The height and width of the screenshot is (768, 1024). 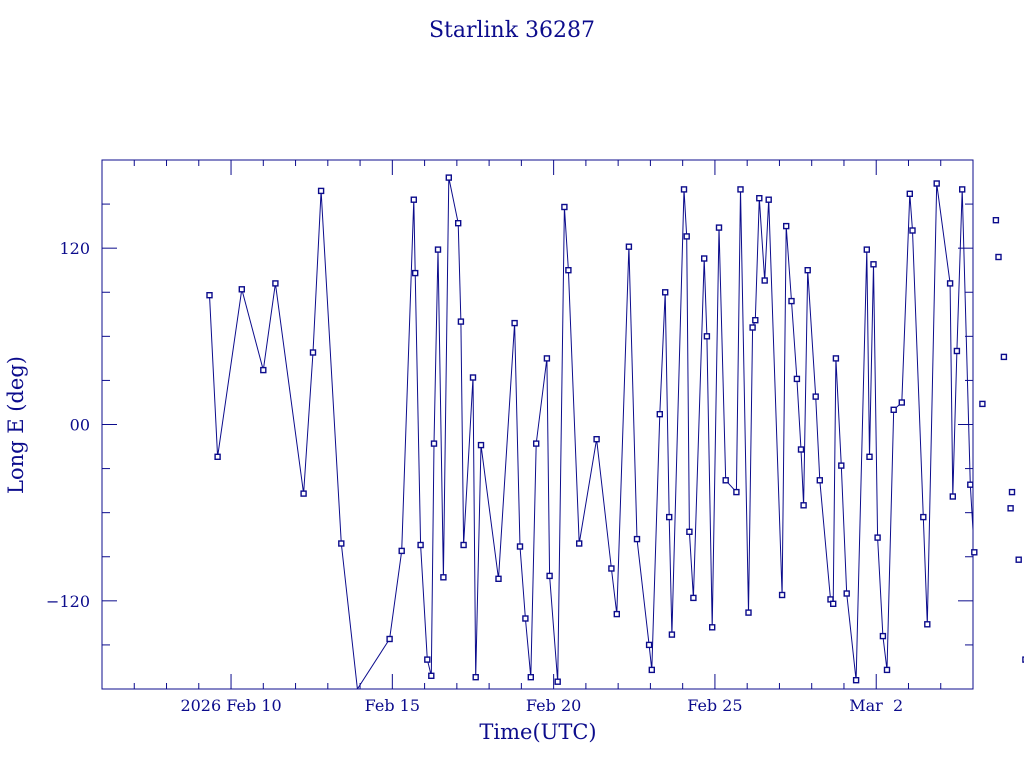 I want to click on y-tick-label: −120, so click(x=68, y=601).